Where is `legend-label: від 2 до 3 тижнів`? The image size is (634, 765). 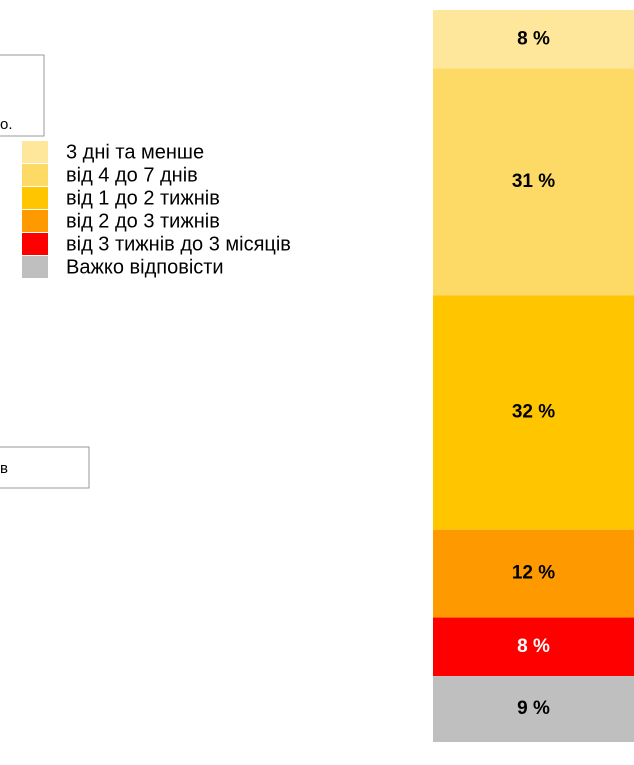 legend-label: від 2 до 3 тижнів is located at coordinates (143, 221).